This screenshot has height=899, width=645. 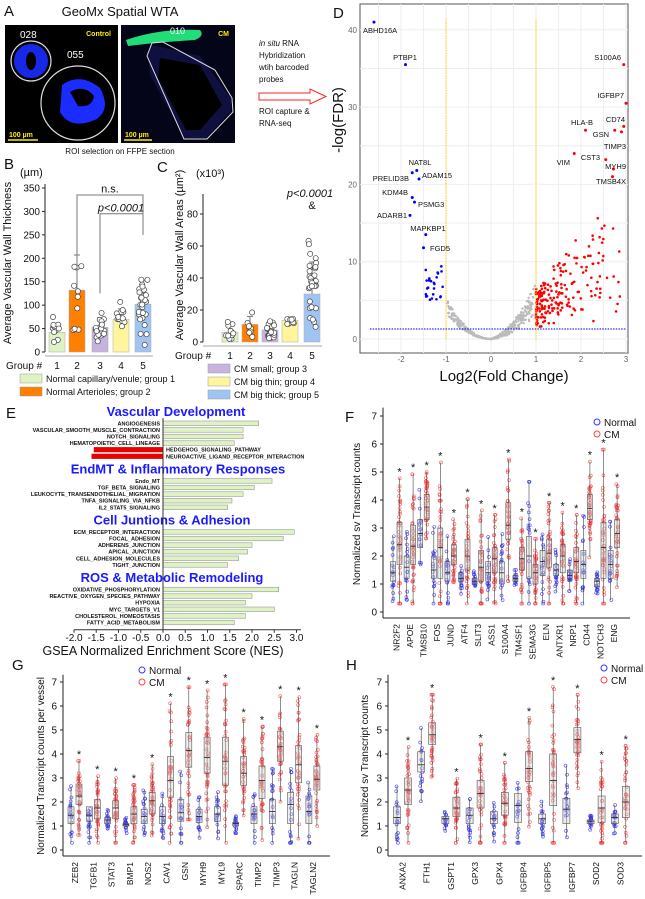 What do you see at coordinates (219, 368) in the screenshot?
I see `legend-swatch` at bounding box center [219, 368].